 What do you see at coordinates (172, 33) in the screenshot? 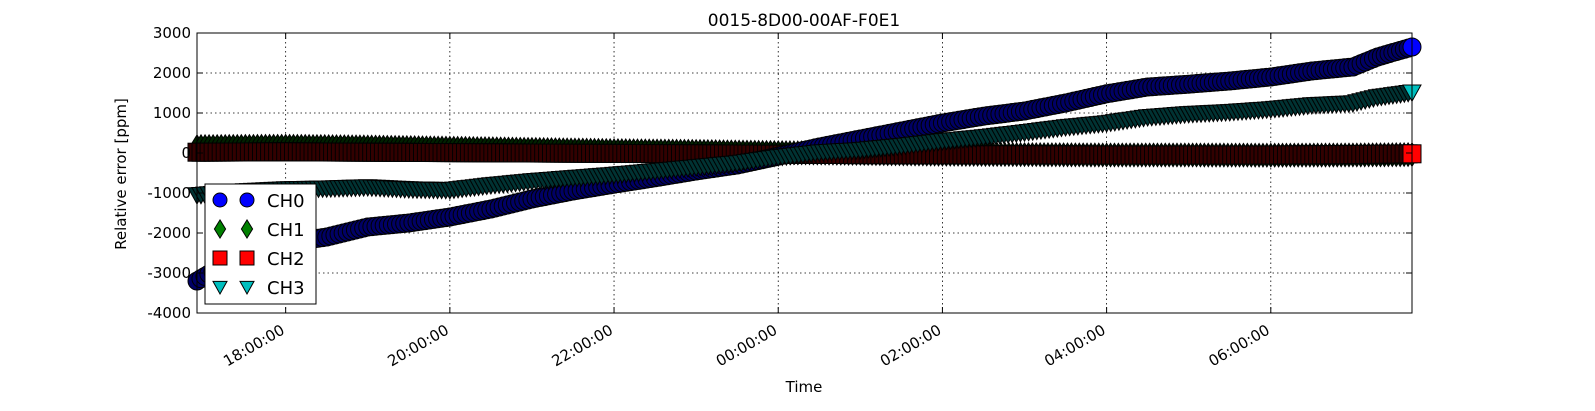
I see `y-tick-label: 3000` at bounding box center [172, 33].